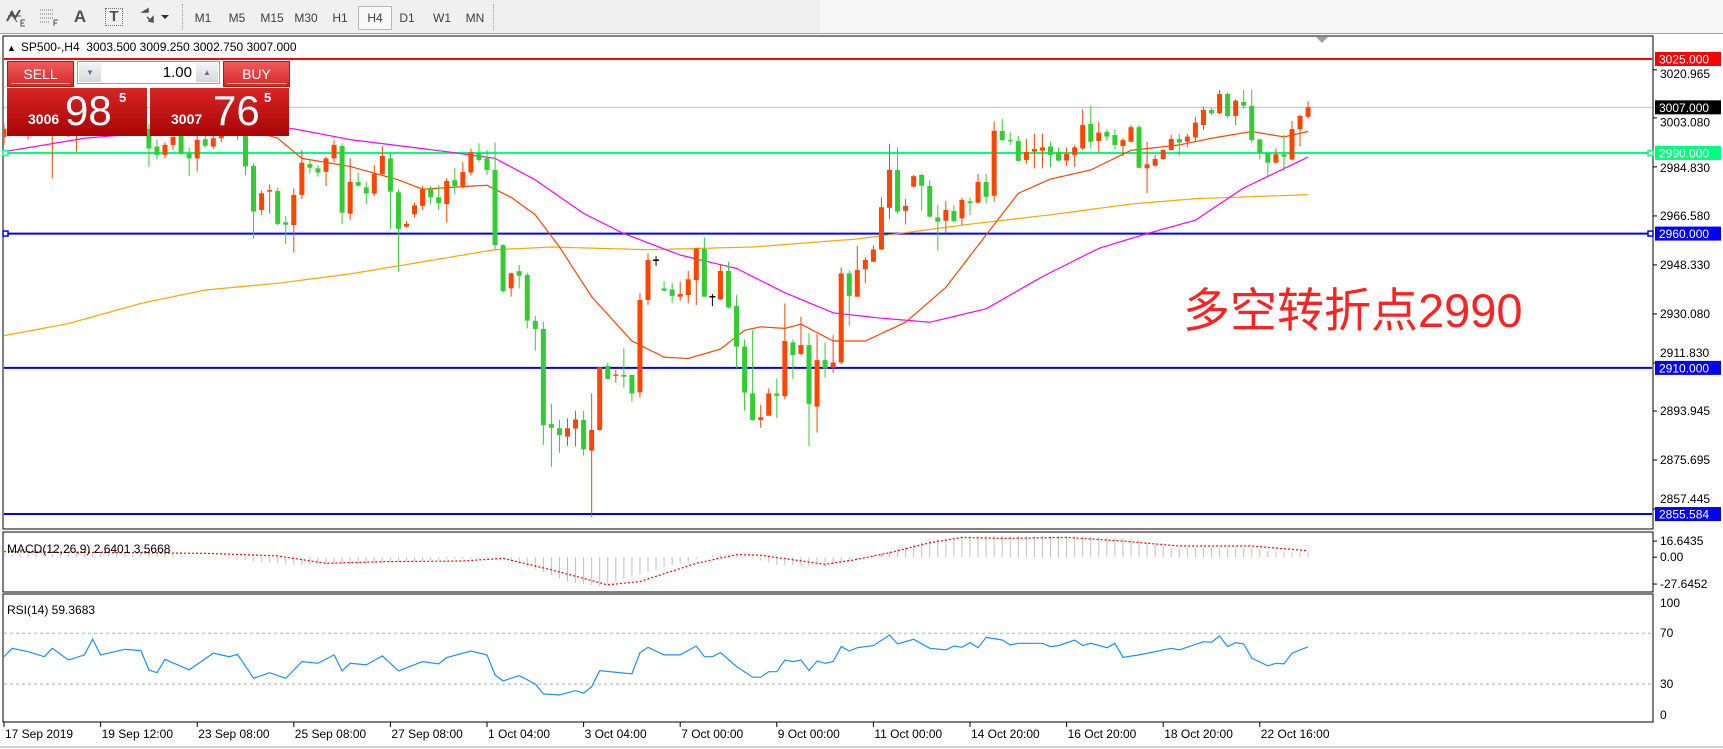 The height and width of the screenshot is (749, 1723). I want to click on timeframe-m5: M5, so click(237, 18).